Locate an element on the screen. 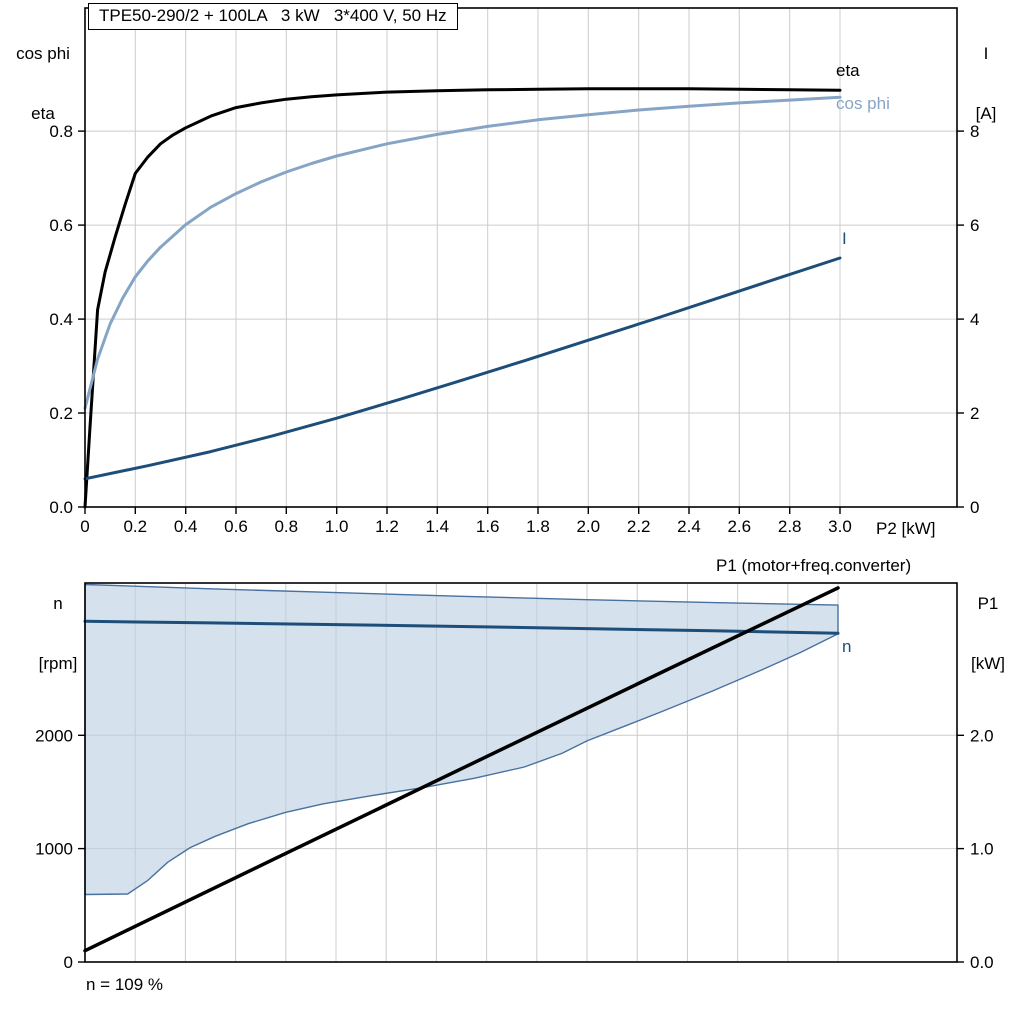 The height and width of the screenshot is (1024, 1024). axis-label-p1: P1 is located at coordinates (988, 603).